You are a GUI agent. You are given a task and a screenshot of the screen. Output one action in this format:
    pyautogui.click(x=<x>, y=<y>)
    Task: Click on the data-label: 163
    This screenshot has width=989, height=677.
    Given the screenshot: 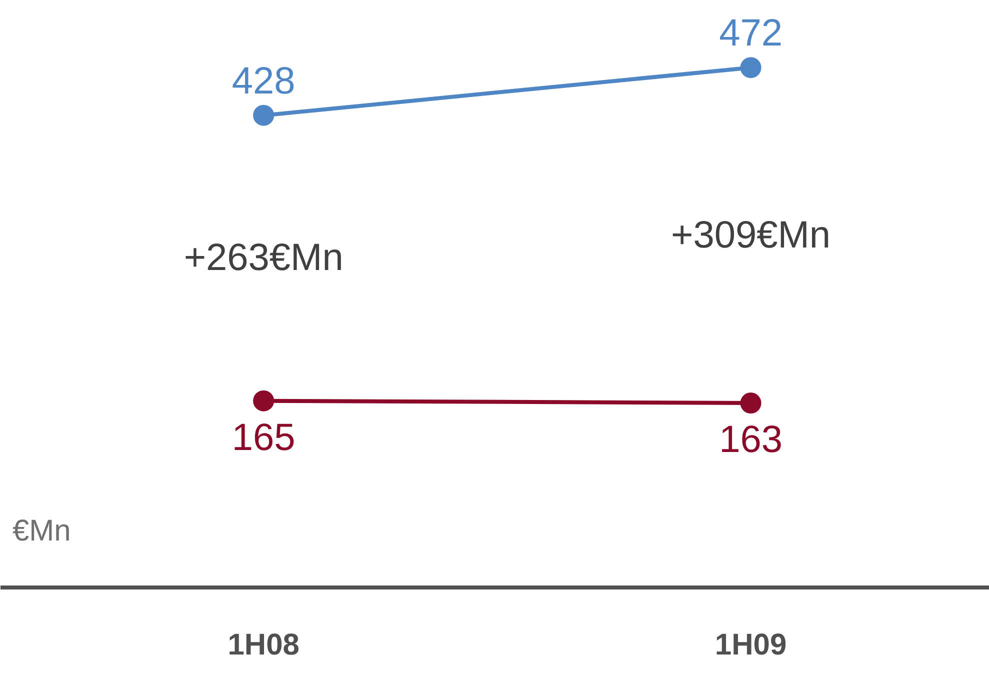 What is the action you would take?
    pyautogui.click(x=750, y=440)
    